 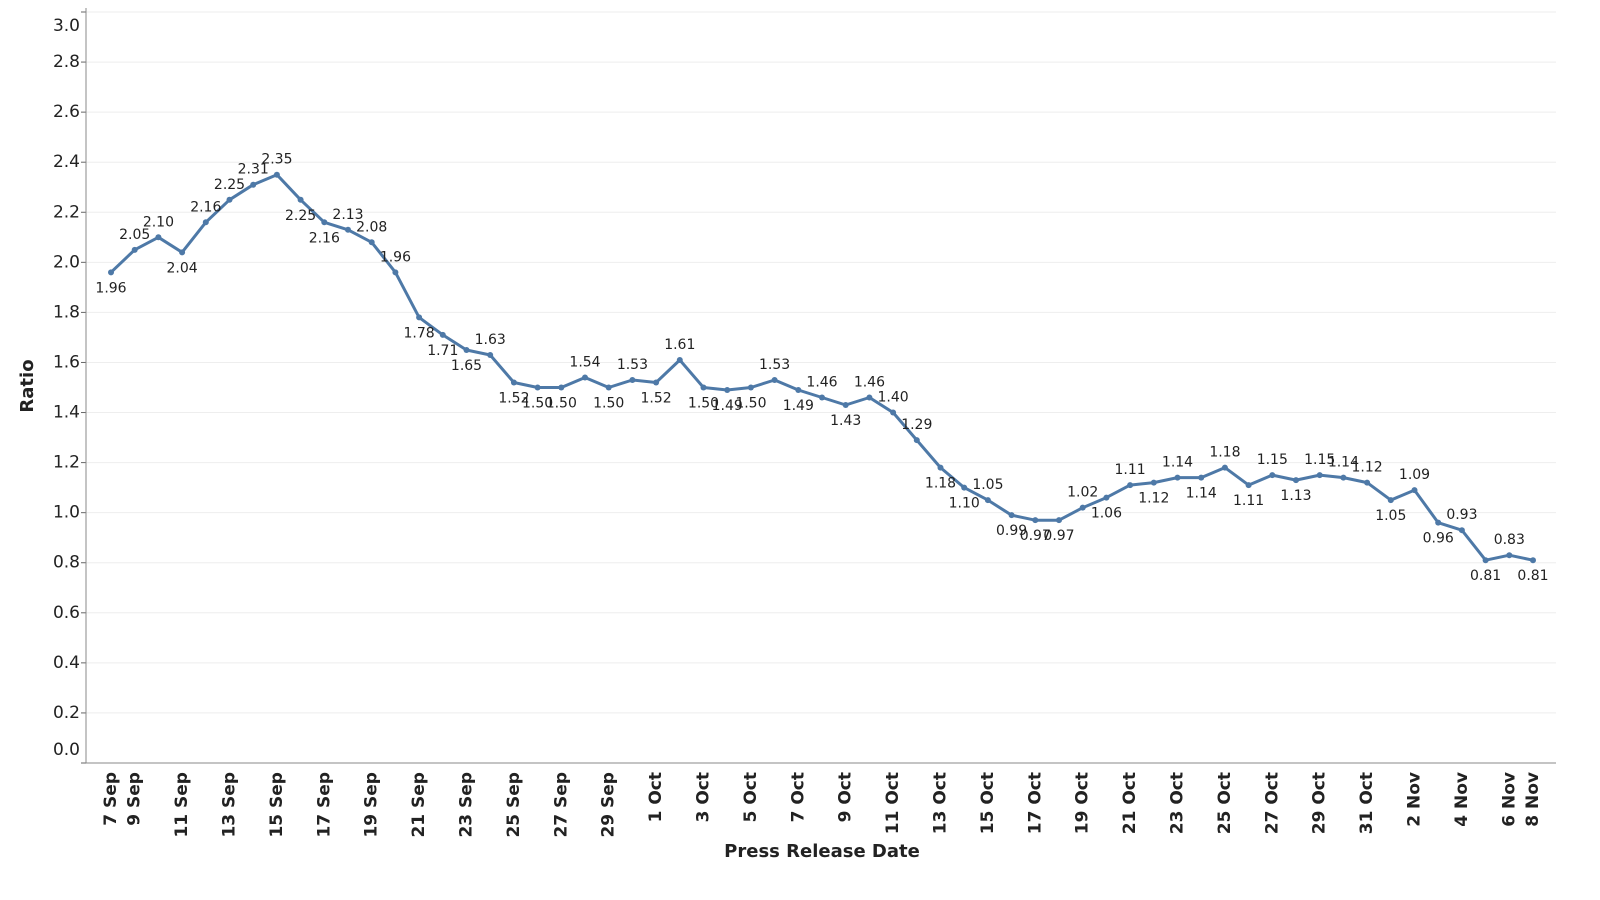 I want to click on value-label: 2.13, so click(x=347, y=215).